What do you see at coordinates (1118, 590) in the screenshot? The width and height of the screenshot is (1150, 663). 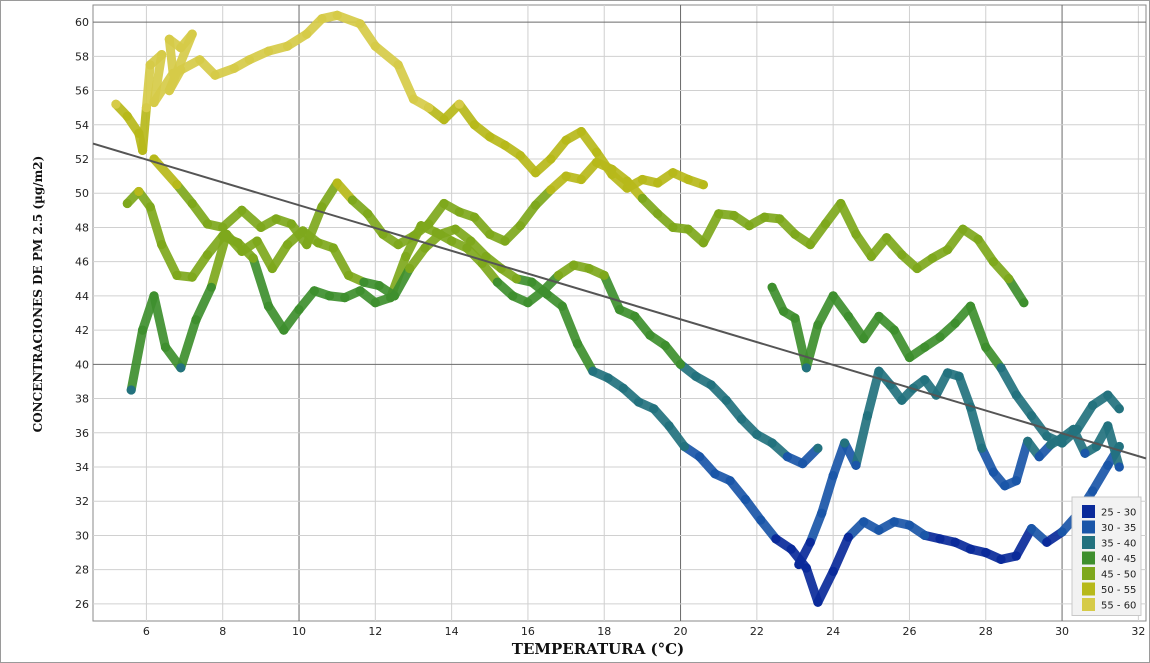 I see `legend-label: 50 - 55` at bounding box center [1118, 590].